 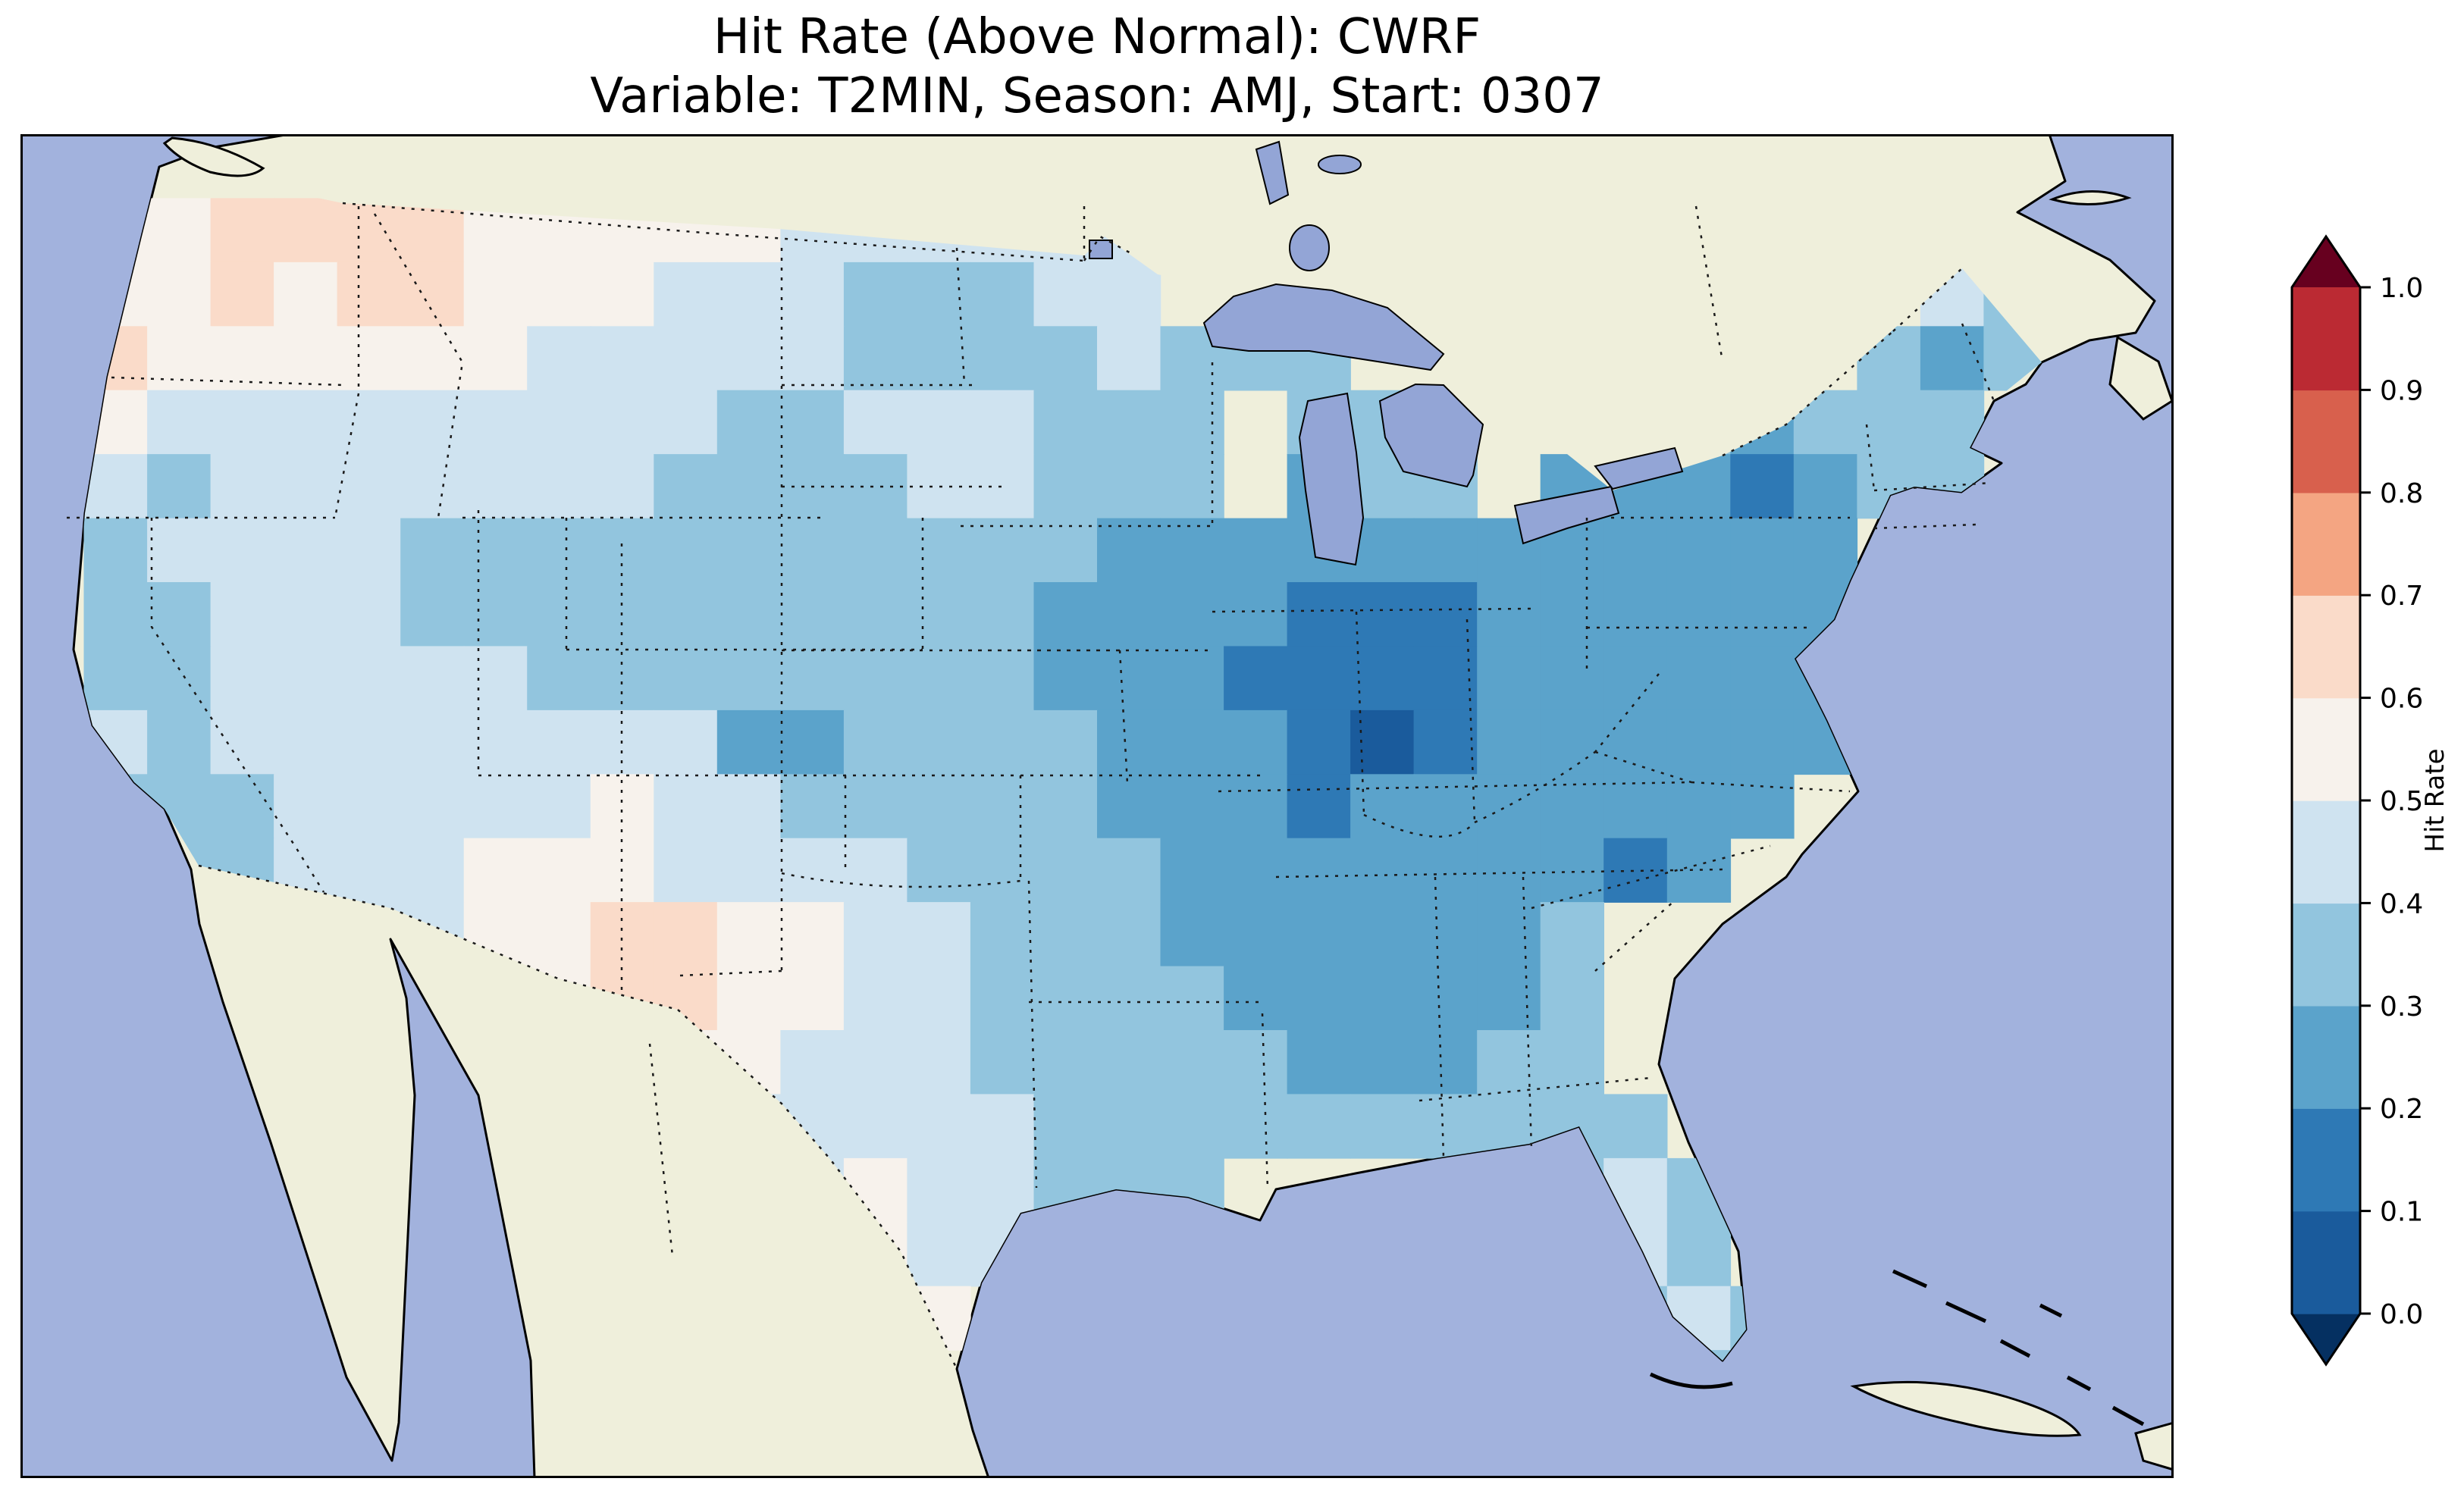 What do you see at coordinates (2401, 596) in the screenshot?
I see `colorbar-tick-label: 0.7` at bounding box center [2401, 596].